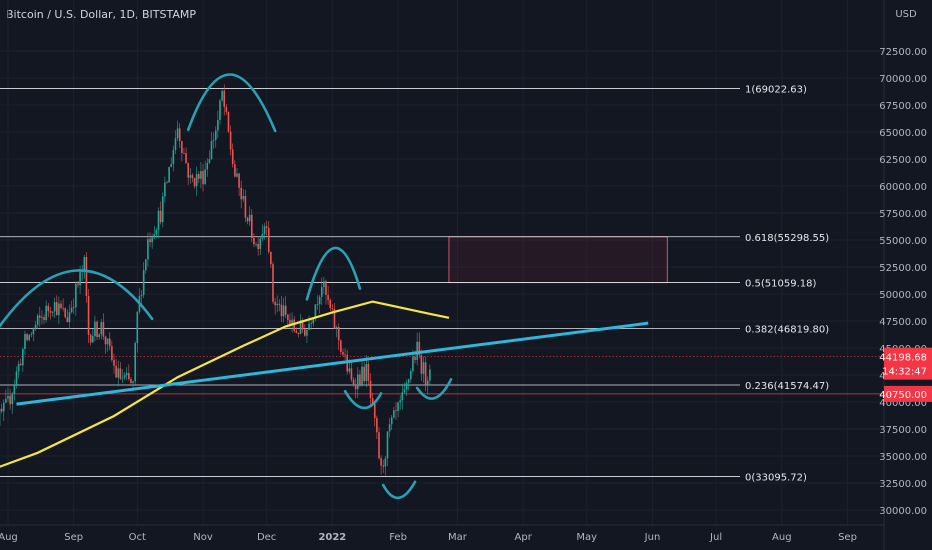 This screenshot has height=550, width=932. I want to click on price-tick-label: 57500.00, so click(903, 214).